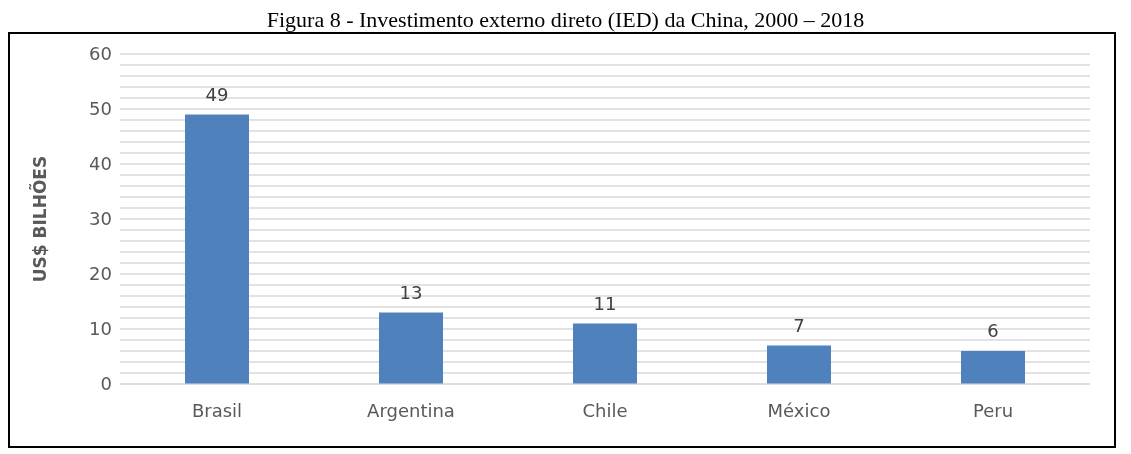  I want to click on y-tick-label: 30, so click(100, 219).